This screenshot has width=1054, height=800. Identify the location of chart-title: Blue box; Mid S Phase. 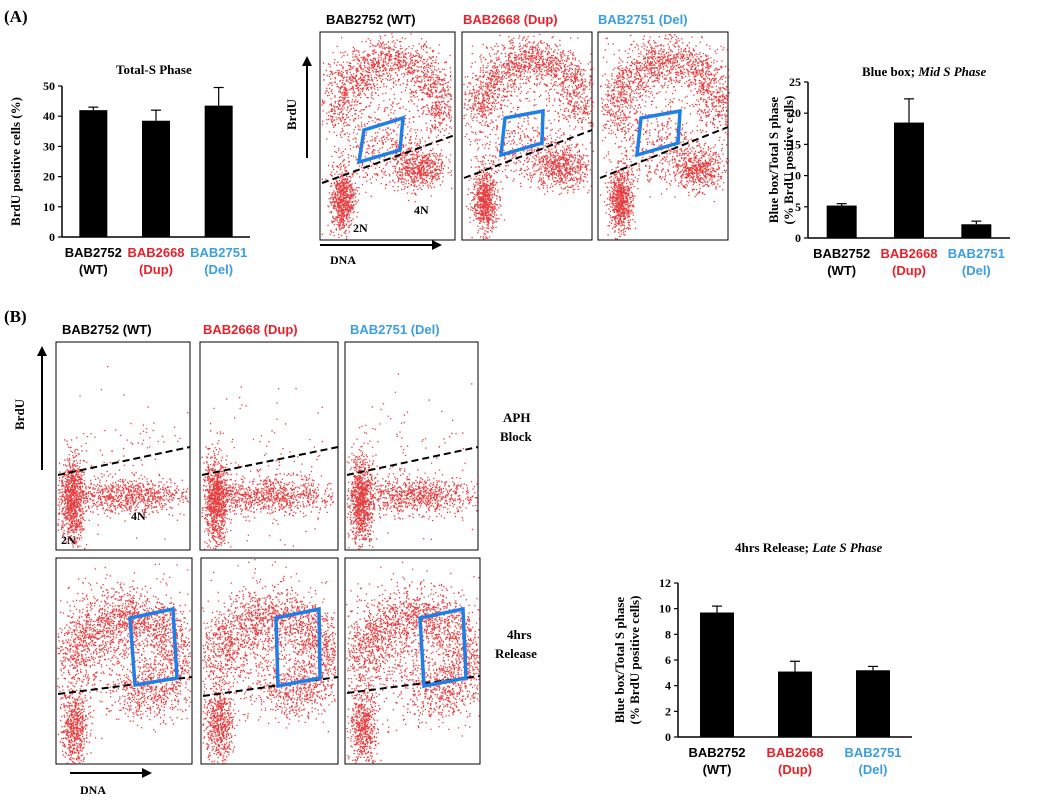
(924, 71).